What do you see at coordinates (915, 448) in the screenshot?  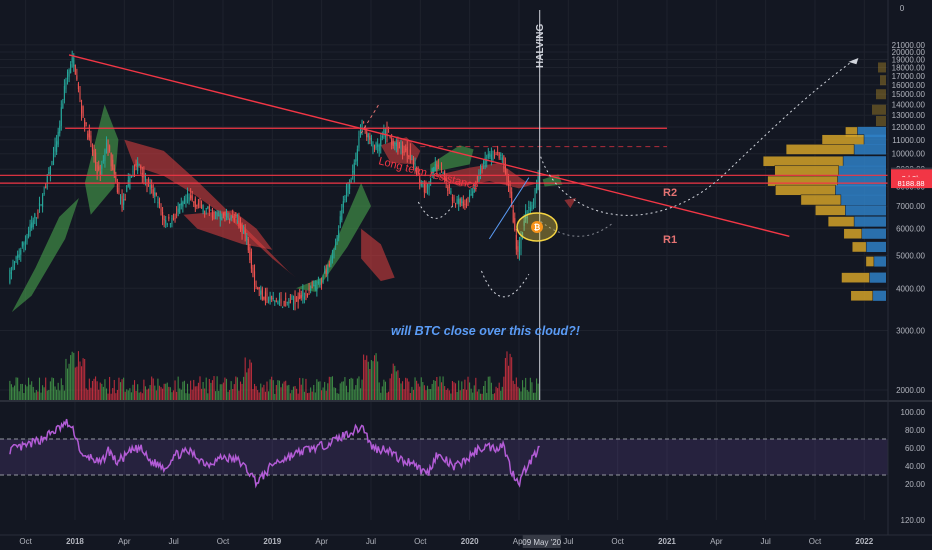 I see `rsi-tick-label: 60.00` at bounding box center [915, 448].